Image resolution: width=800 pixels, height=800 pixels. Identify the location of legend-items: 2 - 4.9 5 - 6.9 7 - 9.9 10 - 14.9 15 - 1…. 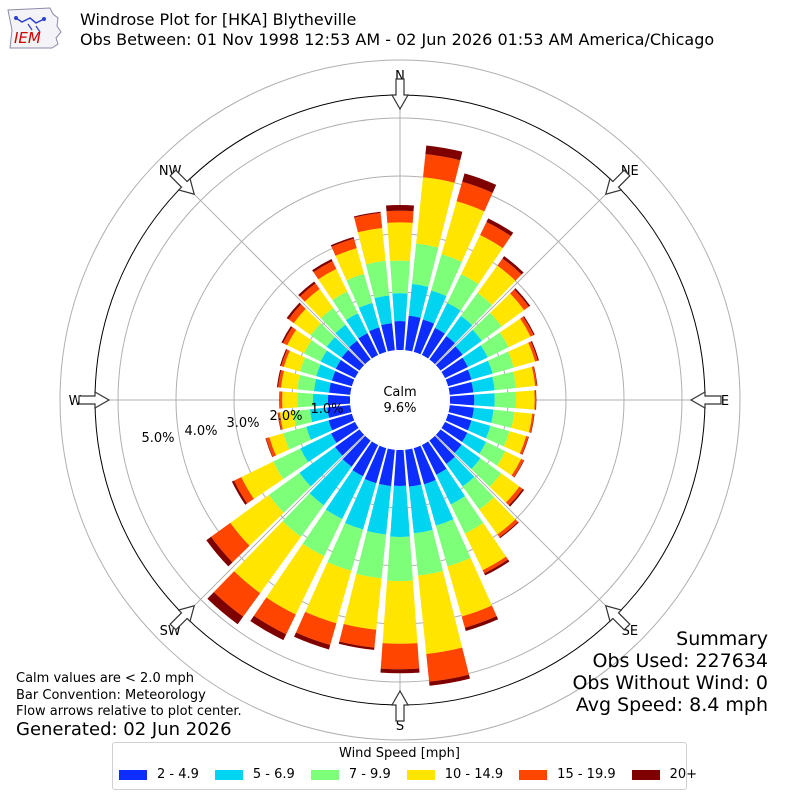
(416, 774).